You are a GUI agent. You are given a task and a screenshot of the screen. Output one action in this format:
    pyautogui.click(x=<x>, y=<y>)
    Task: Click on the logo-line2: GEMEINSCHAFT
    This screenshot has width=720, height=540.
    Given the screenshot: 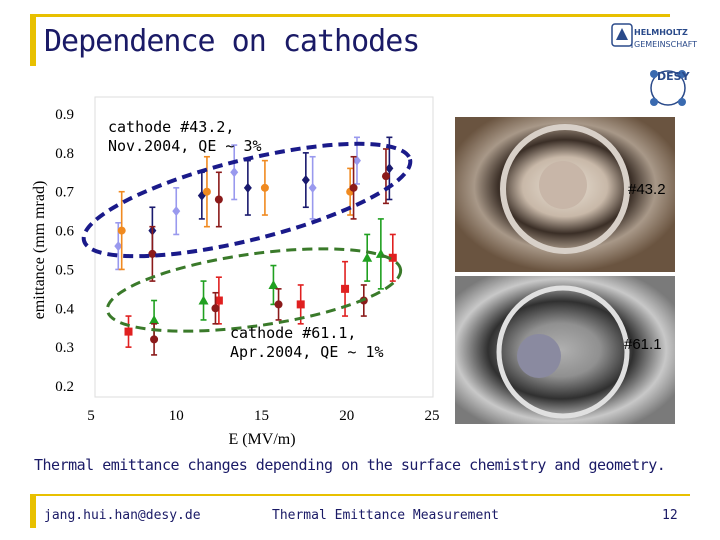 What is the action you would take?
    pyautogui.click(x=666, y=44)
    